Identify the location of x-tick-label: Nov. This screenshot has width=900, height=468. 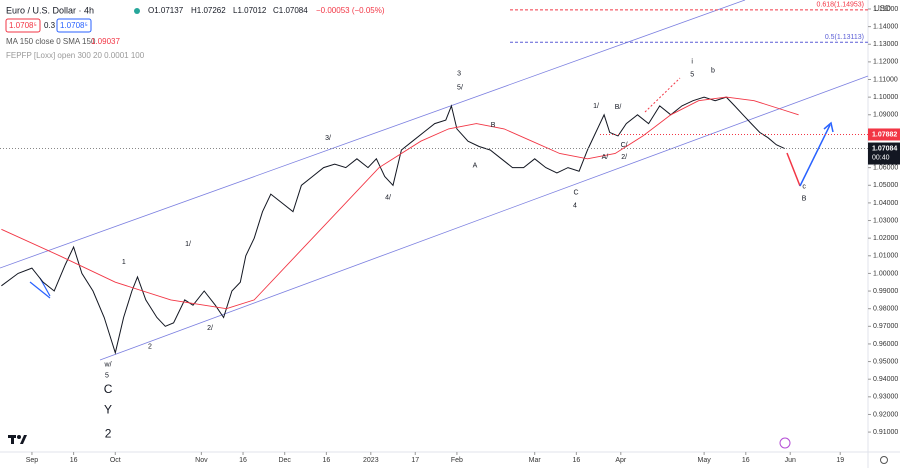
(201, 460).